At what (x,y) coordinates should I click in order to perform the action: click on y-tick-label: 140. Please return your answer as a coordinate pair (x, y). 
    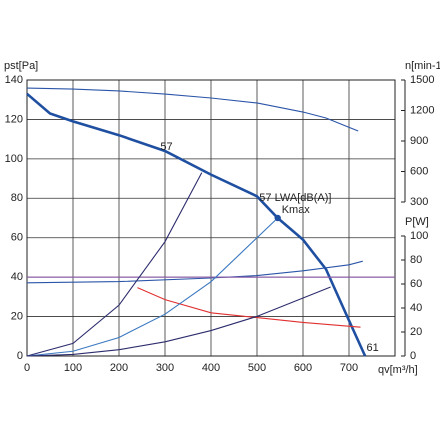
    Looking at the image, I should click on (14, 80).